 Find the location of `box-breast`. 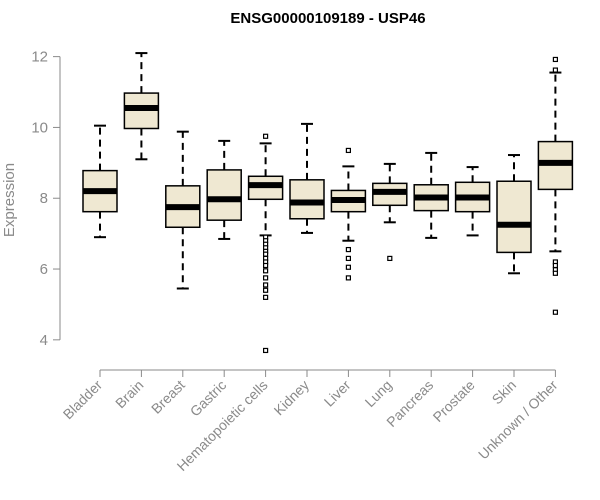

box-breast is located at coordinates (183, 210).